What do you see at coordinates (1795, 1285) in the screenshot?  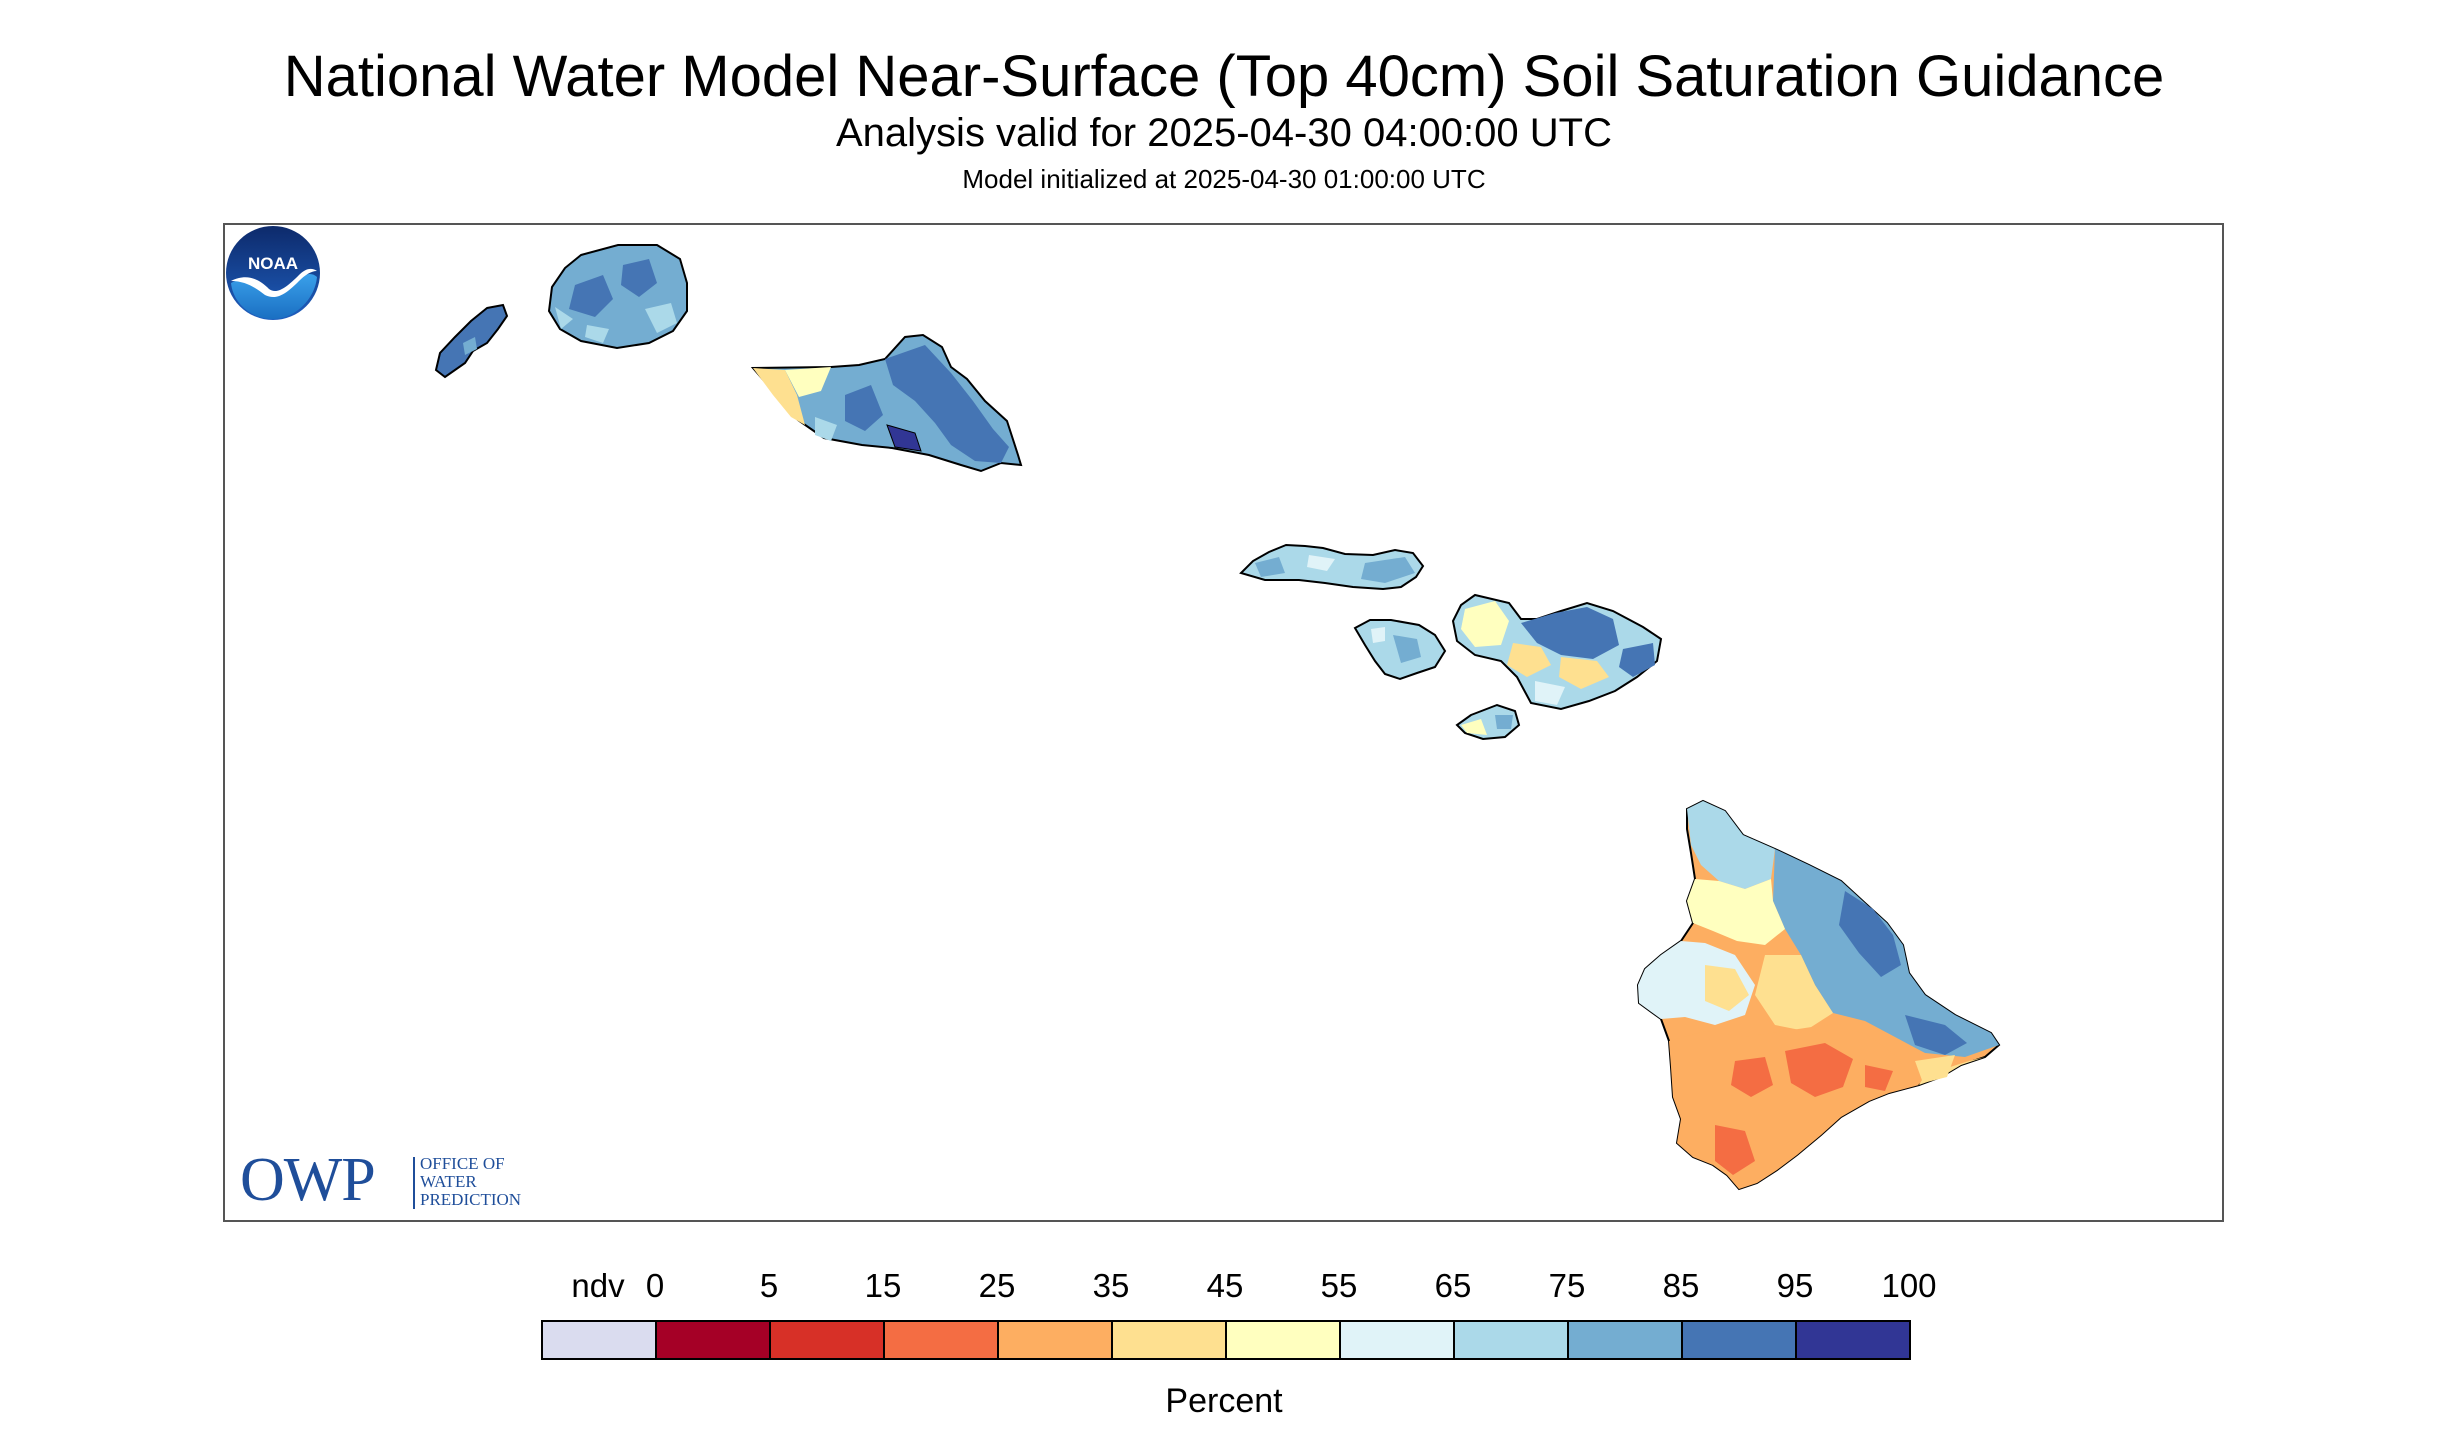 I see `legend-tick-label-11: 95` at bounding box center [1795, 1285].